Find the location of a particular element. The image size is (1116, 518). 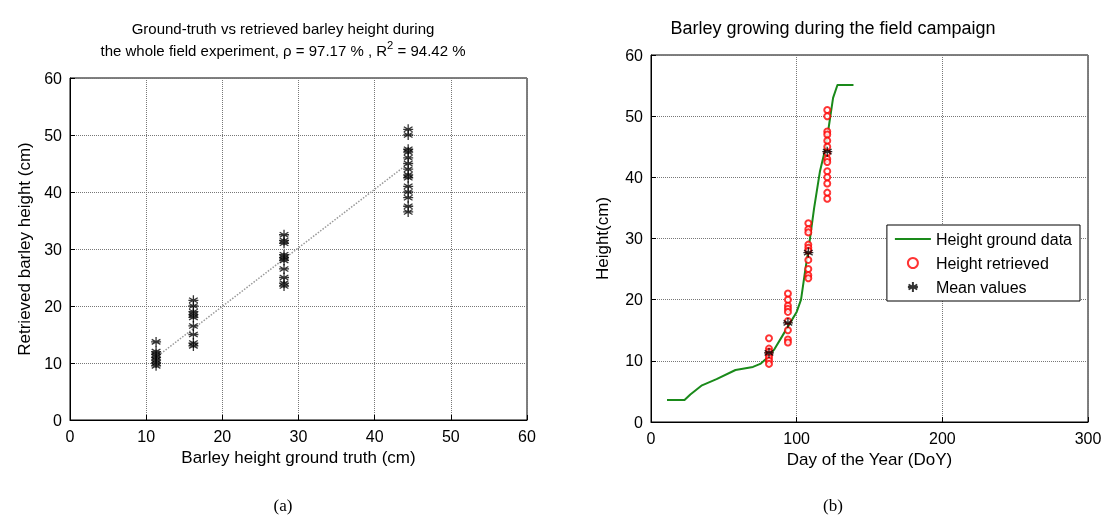

x-tick-label: 300 is located at coordinates (1088, 438).